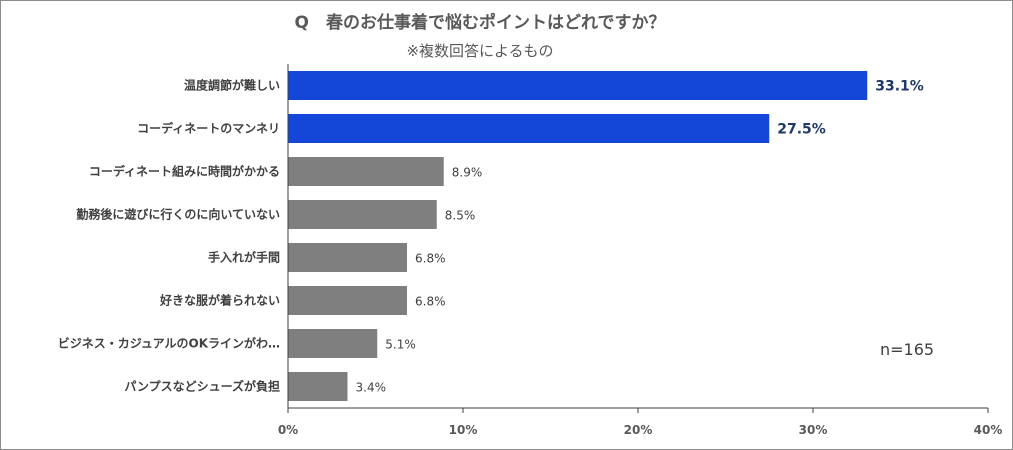 The image size is (1013, 450). What do you see at coordinates (202, 386) in the screenshot?
I see `category-label-7: パンプスなどシューズが負担` at bounding box center [202, 386].